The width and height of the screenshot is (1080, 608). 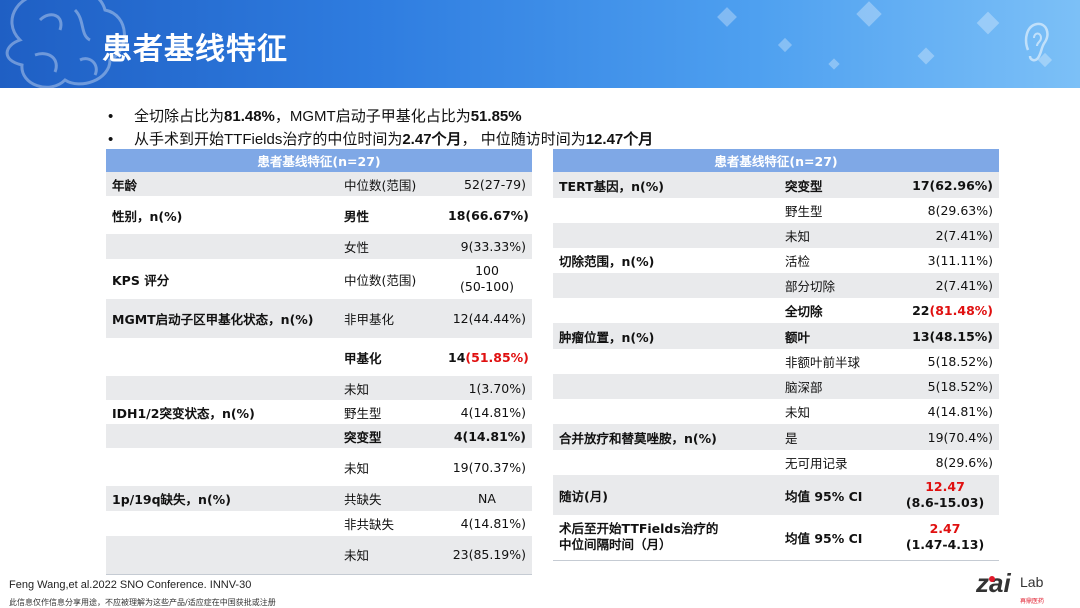 What do you see at coordinates (1032, 582) in the screenshot?
I see `logo-suffix: Lab` at bounding box center [1032, 582].